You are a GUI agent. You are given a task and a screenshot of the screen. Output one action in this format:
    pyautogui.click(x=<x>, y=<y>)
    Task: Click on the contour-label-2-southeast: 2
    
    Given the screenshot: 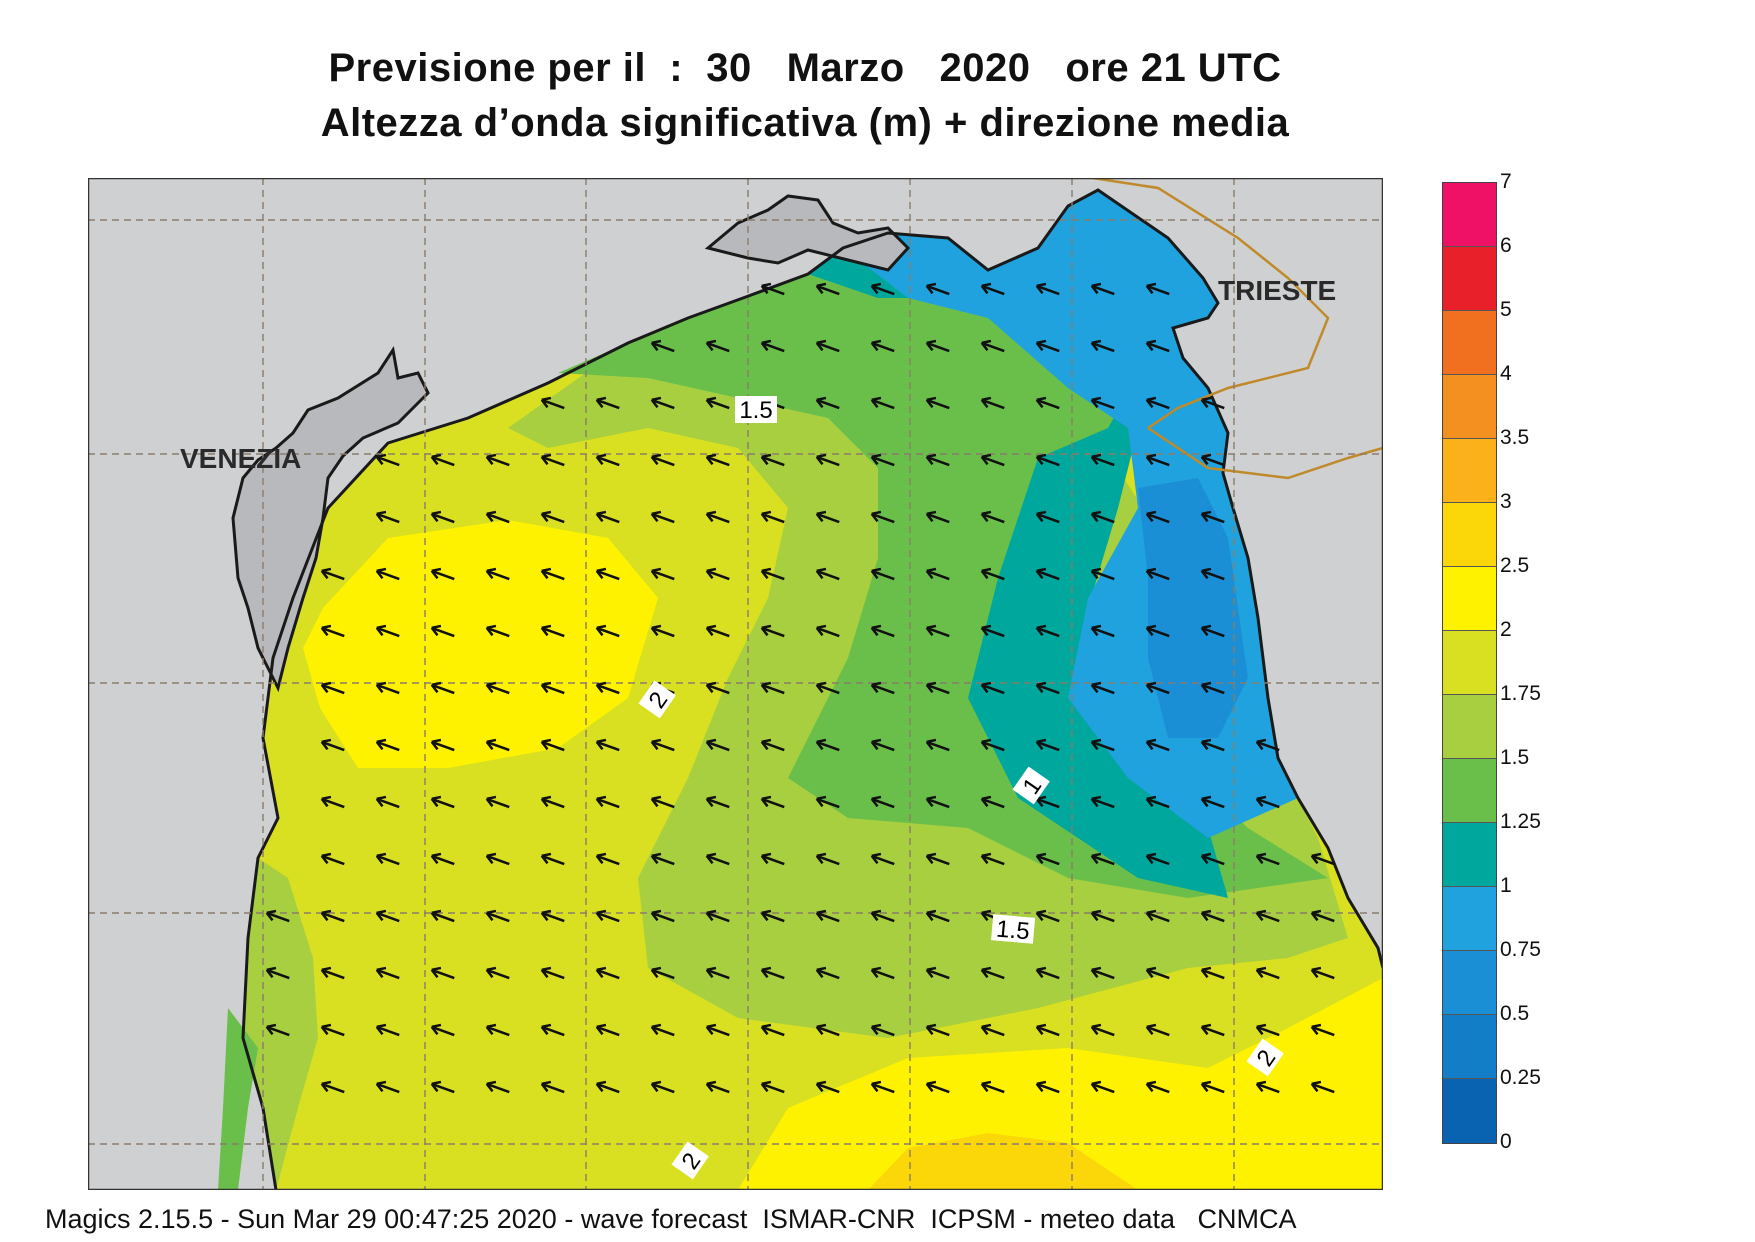 What is the action you would take?
    pyautogui.click(x=1265, y=1057)
    